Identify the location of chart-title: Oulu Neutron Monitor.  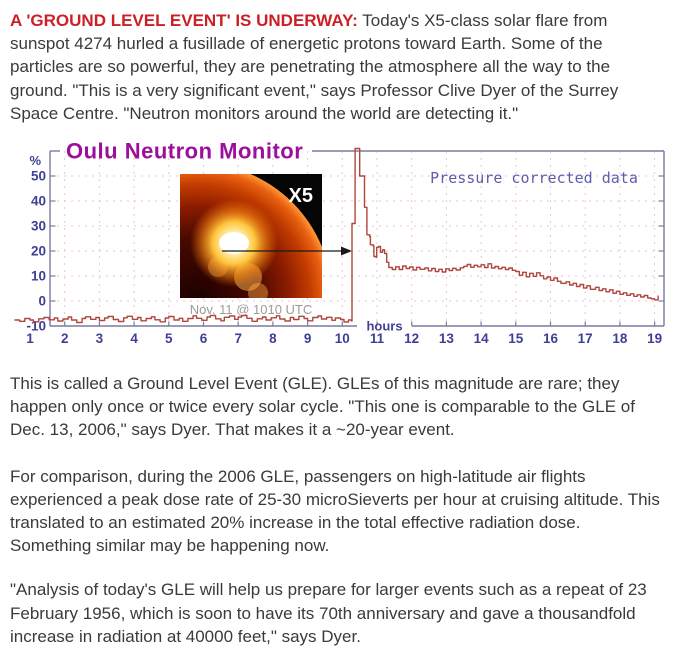
(184, 151).